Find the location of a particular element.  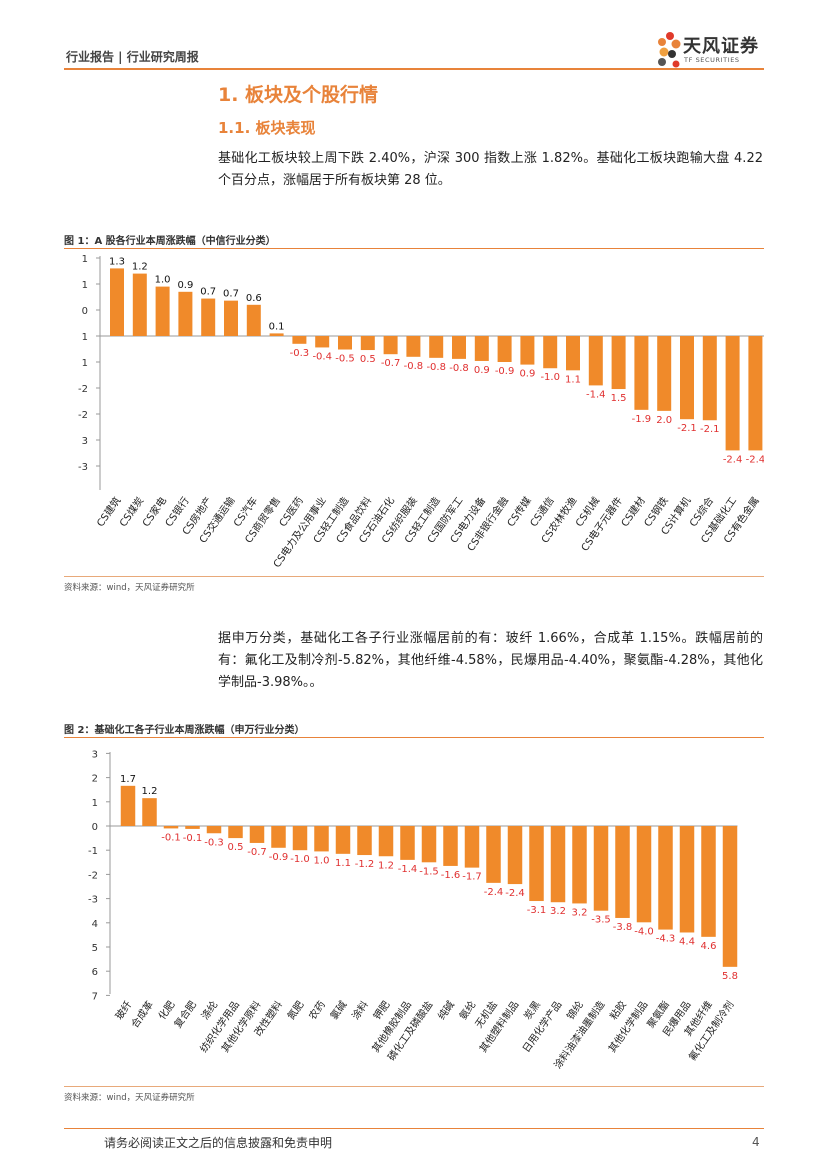

chart1-y-tick-label: -3 is located at coordinates (83, 467).